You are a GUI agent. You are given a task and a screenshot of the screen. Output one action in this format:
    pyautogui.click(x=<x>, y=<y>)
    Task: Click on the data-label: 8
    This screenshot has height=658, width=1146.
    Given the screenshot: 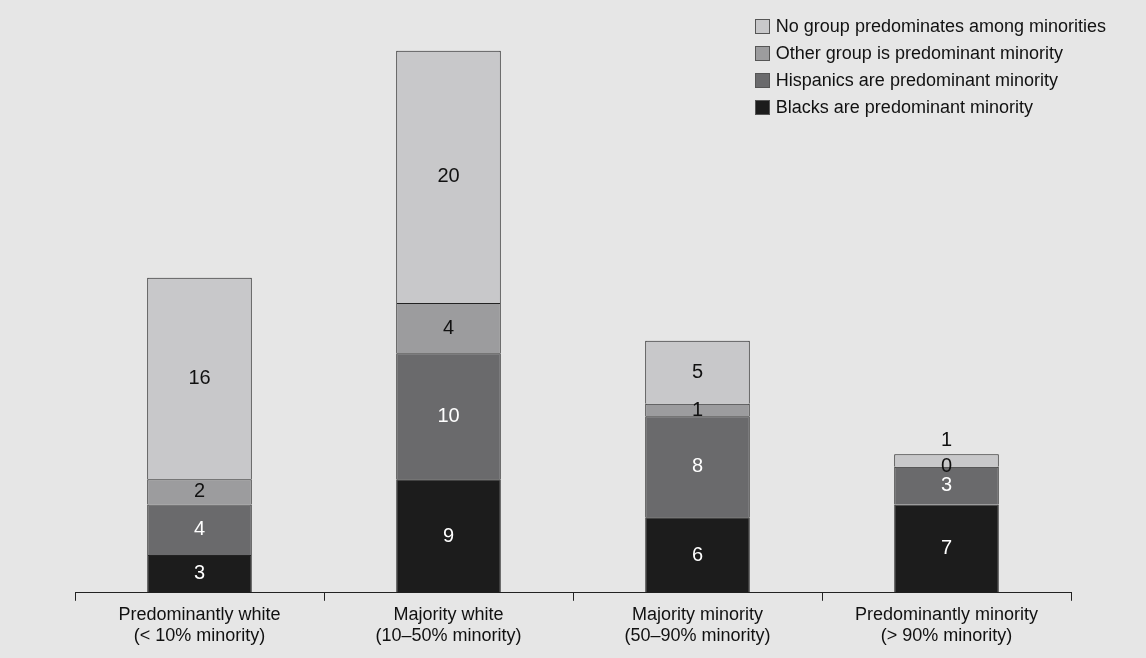 What is the action you would take?
    pyautogui.click(x=697, y=465)
    